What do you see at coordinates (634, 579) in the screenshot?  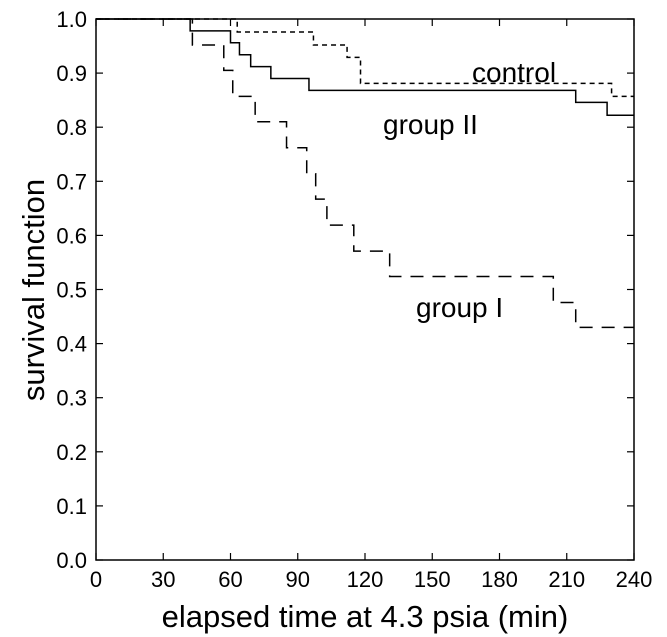 I see `x-tick-label: 240` at bounding box center [634, 579].